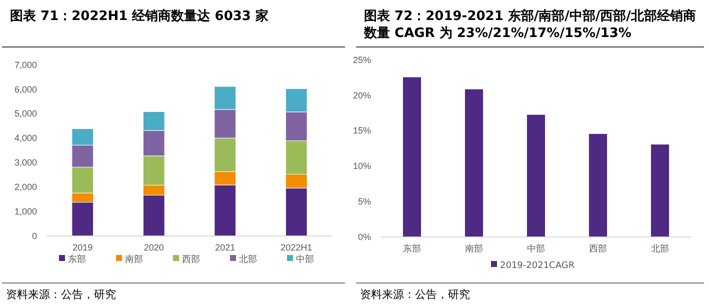  I want to click on y-tick-label: 0%, so click(364, 237).